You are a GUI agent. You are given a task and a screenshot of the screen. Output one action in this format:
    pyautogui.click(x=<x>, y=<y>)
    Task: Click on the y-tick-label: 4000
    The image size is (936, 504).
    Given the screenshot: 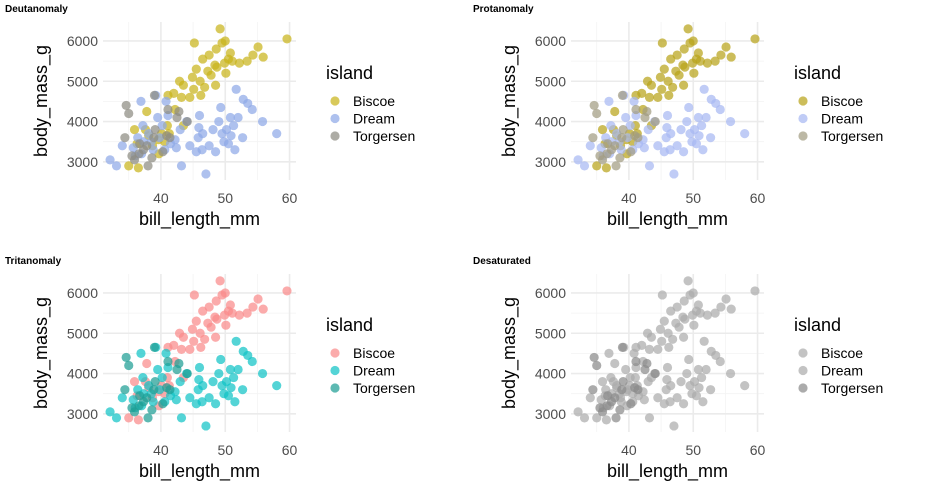 What is the action you would take?
    pyautogui.click(x=82, y=374)
    